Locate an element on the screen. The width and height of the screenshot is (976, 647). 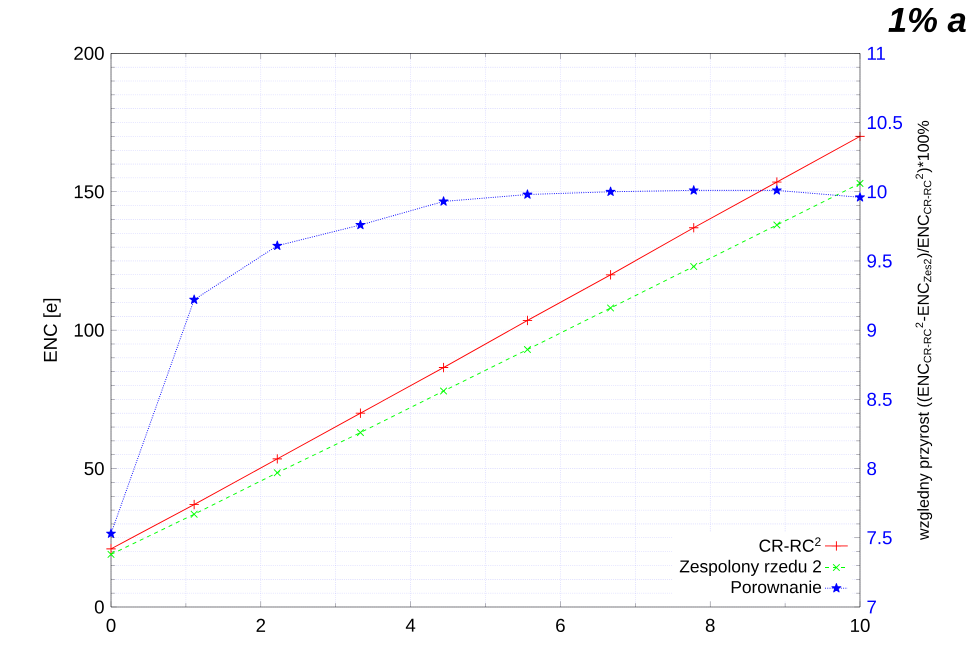
text: wzgledny przyrost ((ENC$_{CR-RC}$$^{2}$-ENC$_{Zes2}$)/ENC$_{CR-RC}$$^{2}$)*100% is located at coordinates (924, 330).